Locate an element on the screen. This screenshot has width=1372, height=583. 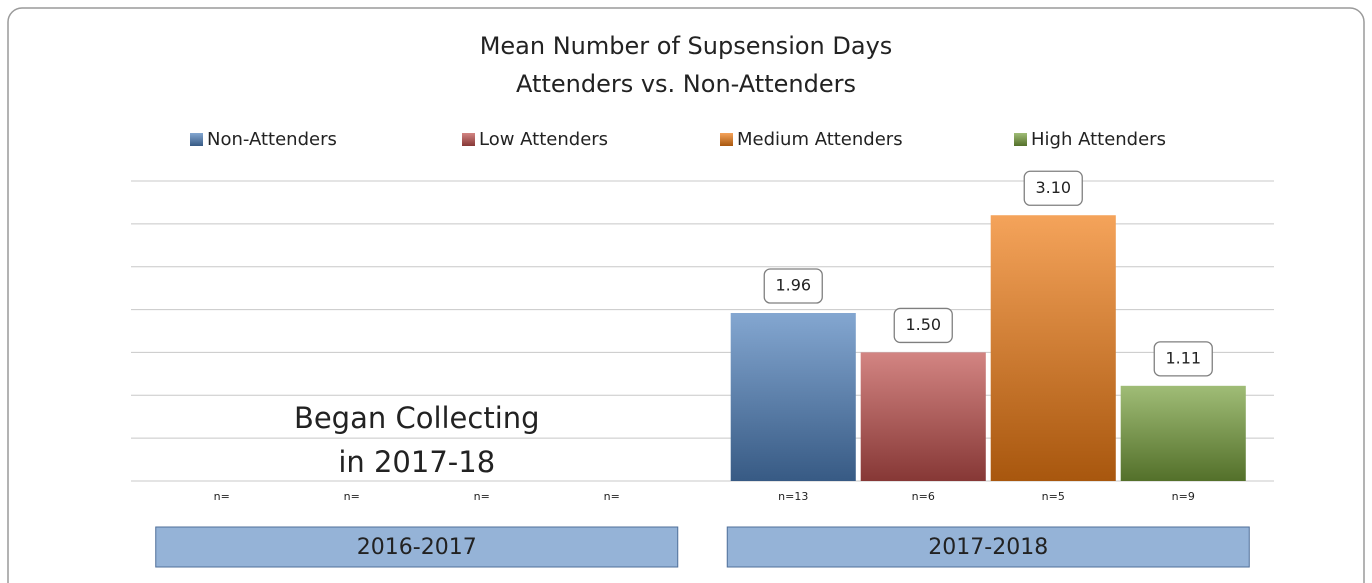
data-label: 1.96 is located at coordinates (793, 285).